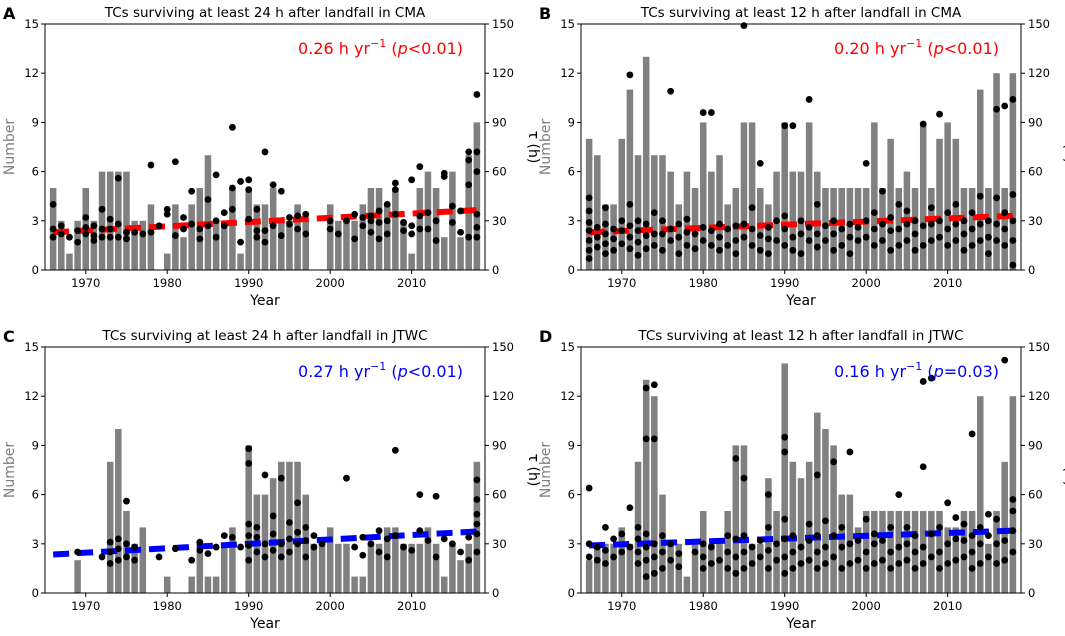 The width and height of the screenshot is (1065, 636). I want to click on trend-annotation-a: 0.26 h yr−1 (p<0.01), so click(380, 47).